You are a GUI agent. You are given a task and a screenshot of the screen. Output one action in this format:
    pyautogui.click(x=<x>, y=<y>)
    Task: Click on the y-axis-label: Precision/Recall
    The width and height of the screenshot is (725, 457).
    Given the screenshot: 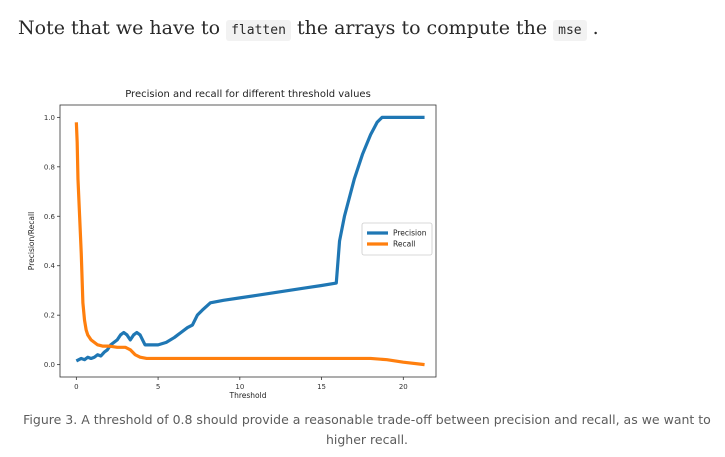 What is the action you would take?
    pyautogui.click(x=31, y=241)
    